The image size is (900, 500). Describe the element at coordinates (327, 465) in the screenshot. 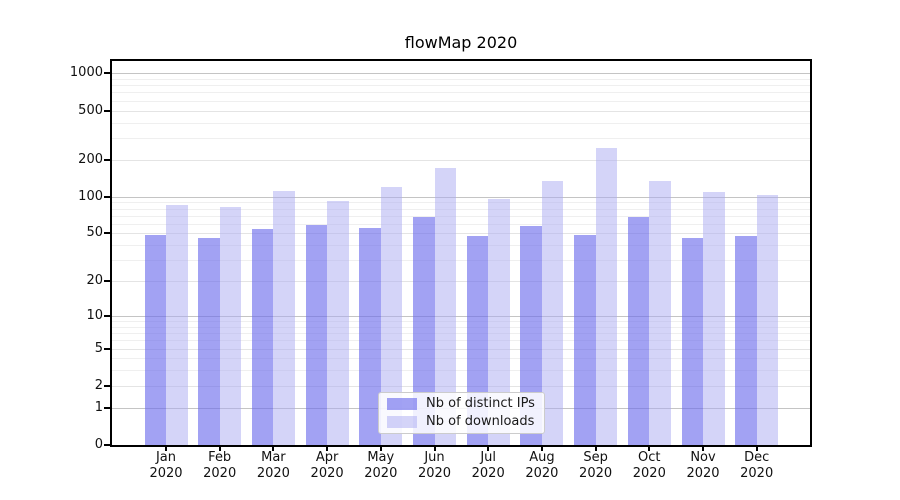

I see `x-tick-label: Apr 2020` at that location.